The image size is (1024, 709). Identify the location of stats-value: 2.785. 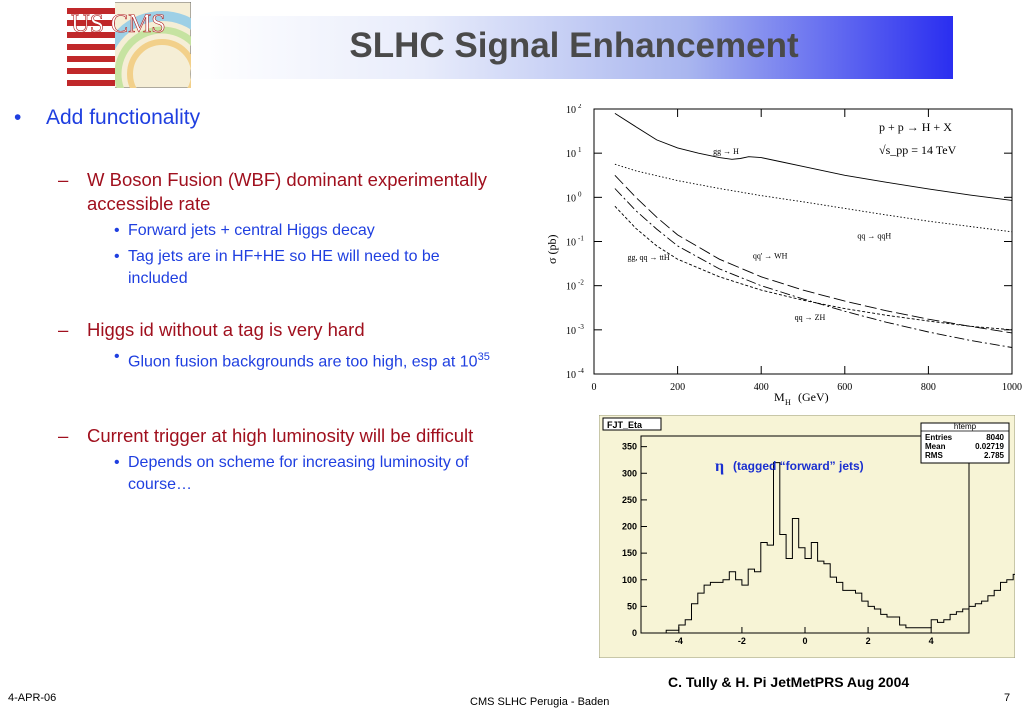
(994, 455).